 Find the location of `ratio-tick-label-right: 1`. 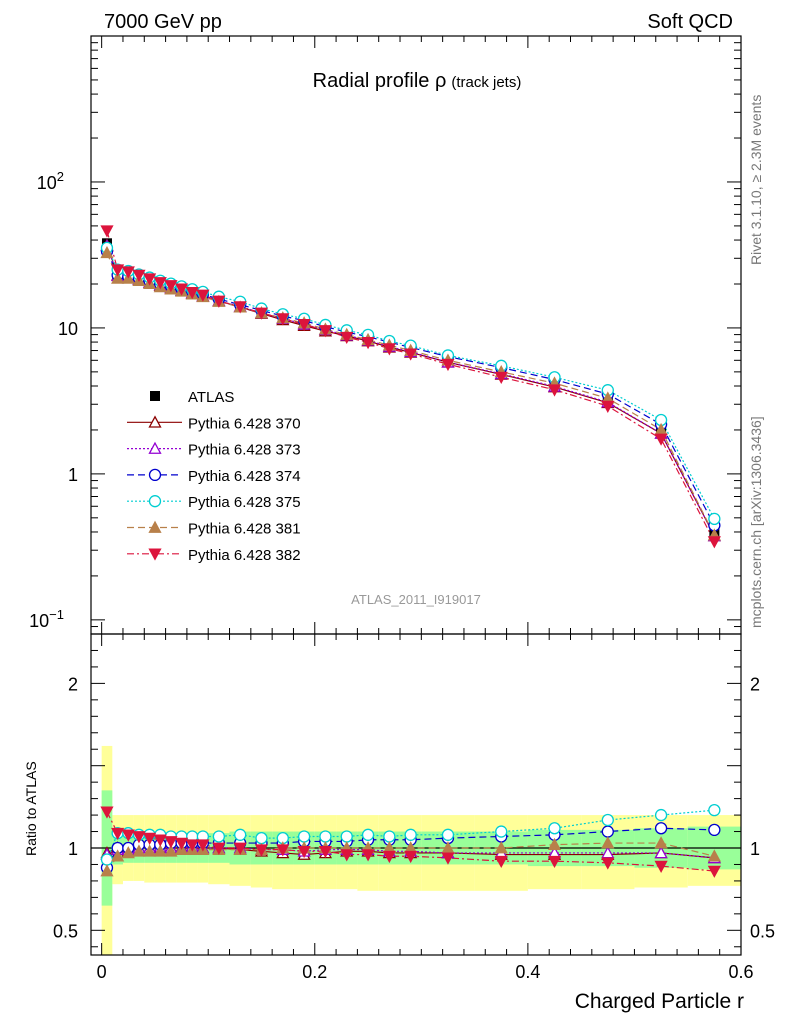

ratio-tick-label-right: 1 is located at coordinates (755, 849).